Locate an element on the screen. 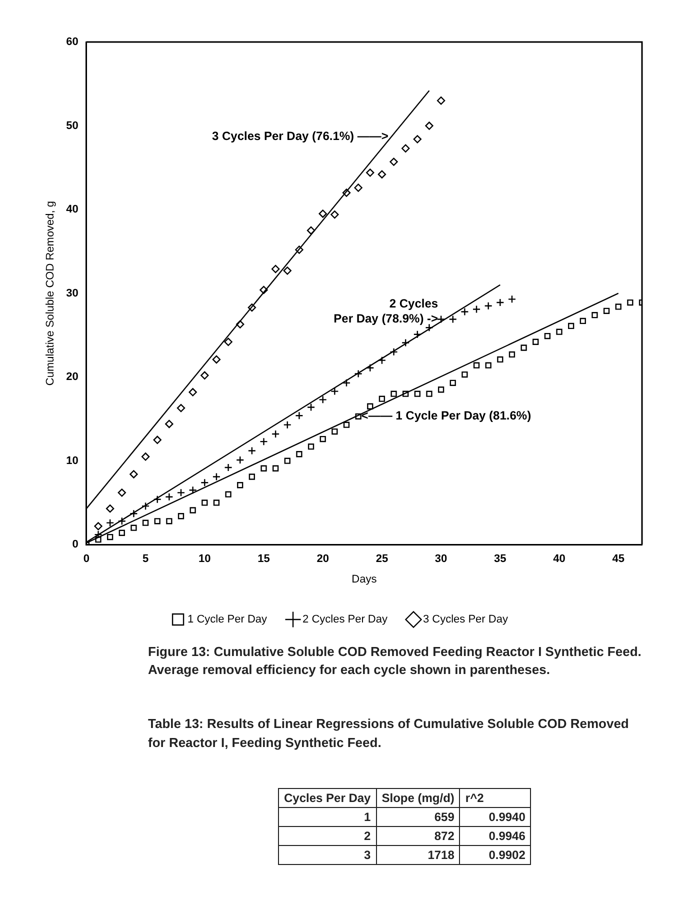 This screenshot has height=910, width=677. legend-label: 3 Cycles Per Day is located at coordinates (465, 620).